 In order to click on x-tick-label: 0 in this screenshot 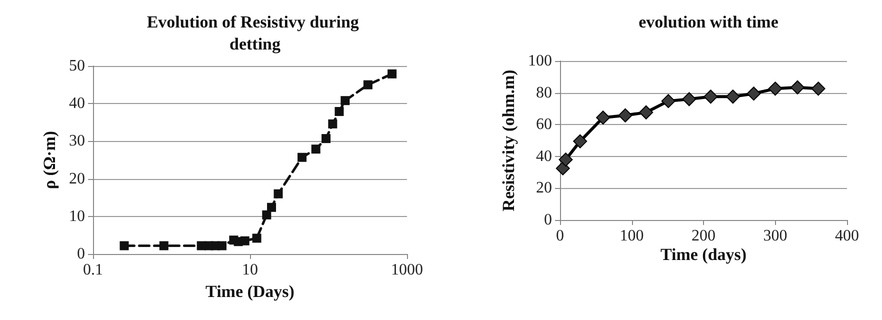, I will do `click(560, 236)`.